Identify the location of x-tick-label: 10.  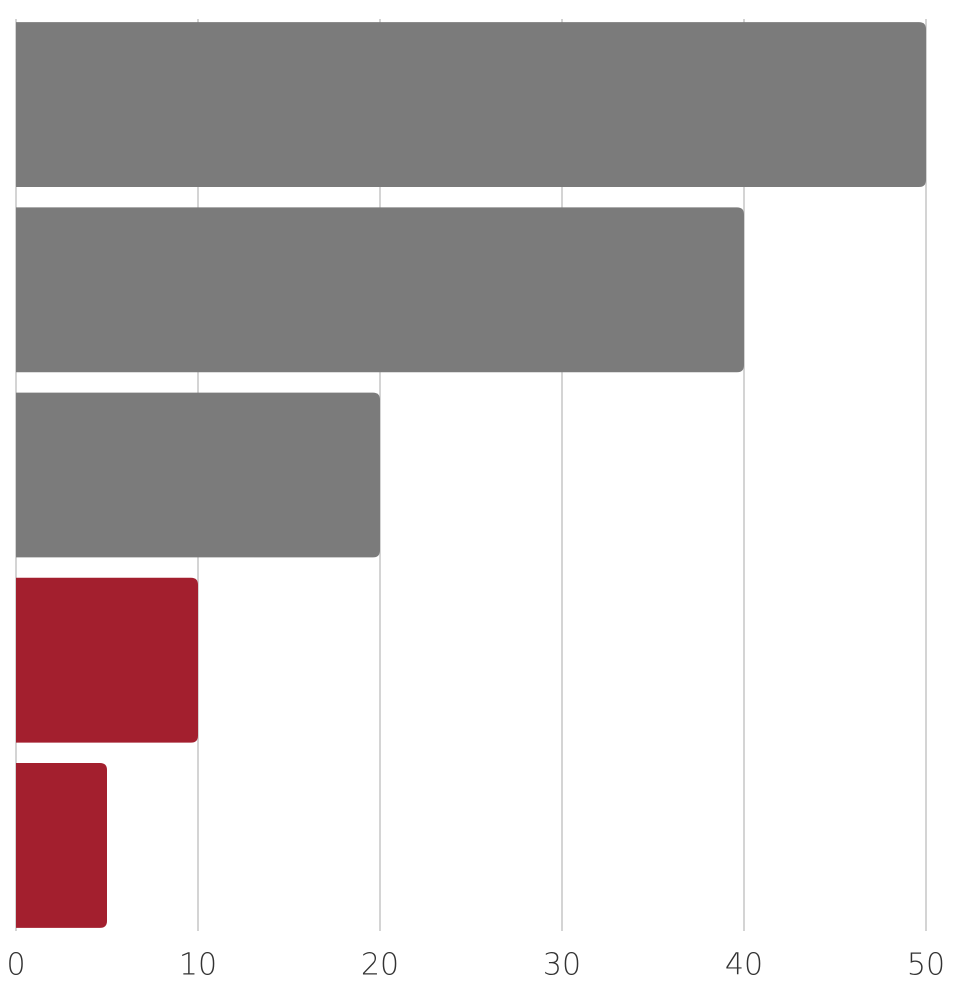
(198, 965).